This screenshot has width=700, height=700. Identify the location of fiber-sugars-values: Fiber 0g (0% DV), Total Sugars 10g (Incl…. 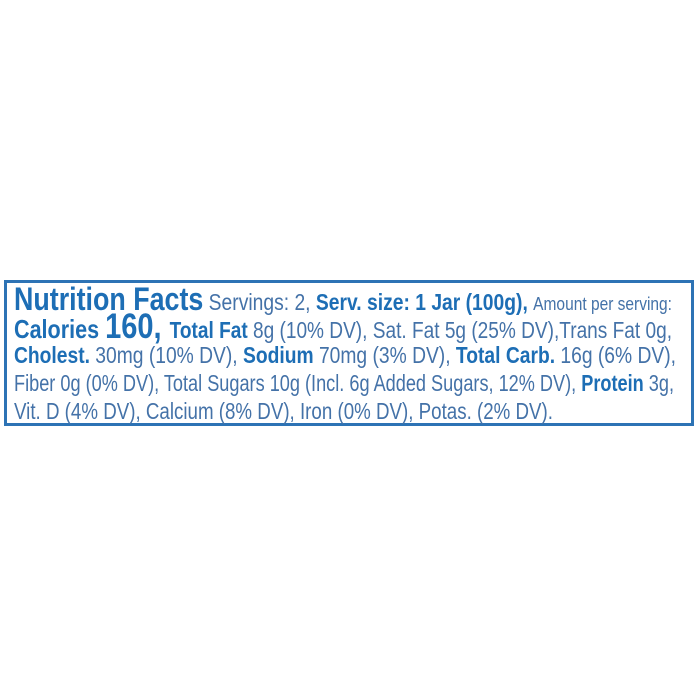
(298, 383).